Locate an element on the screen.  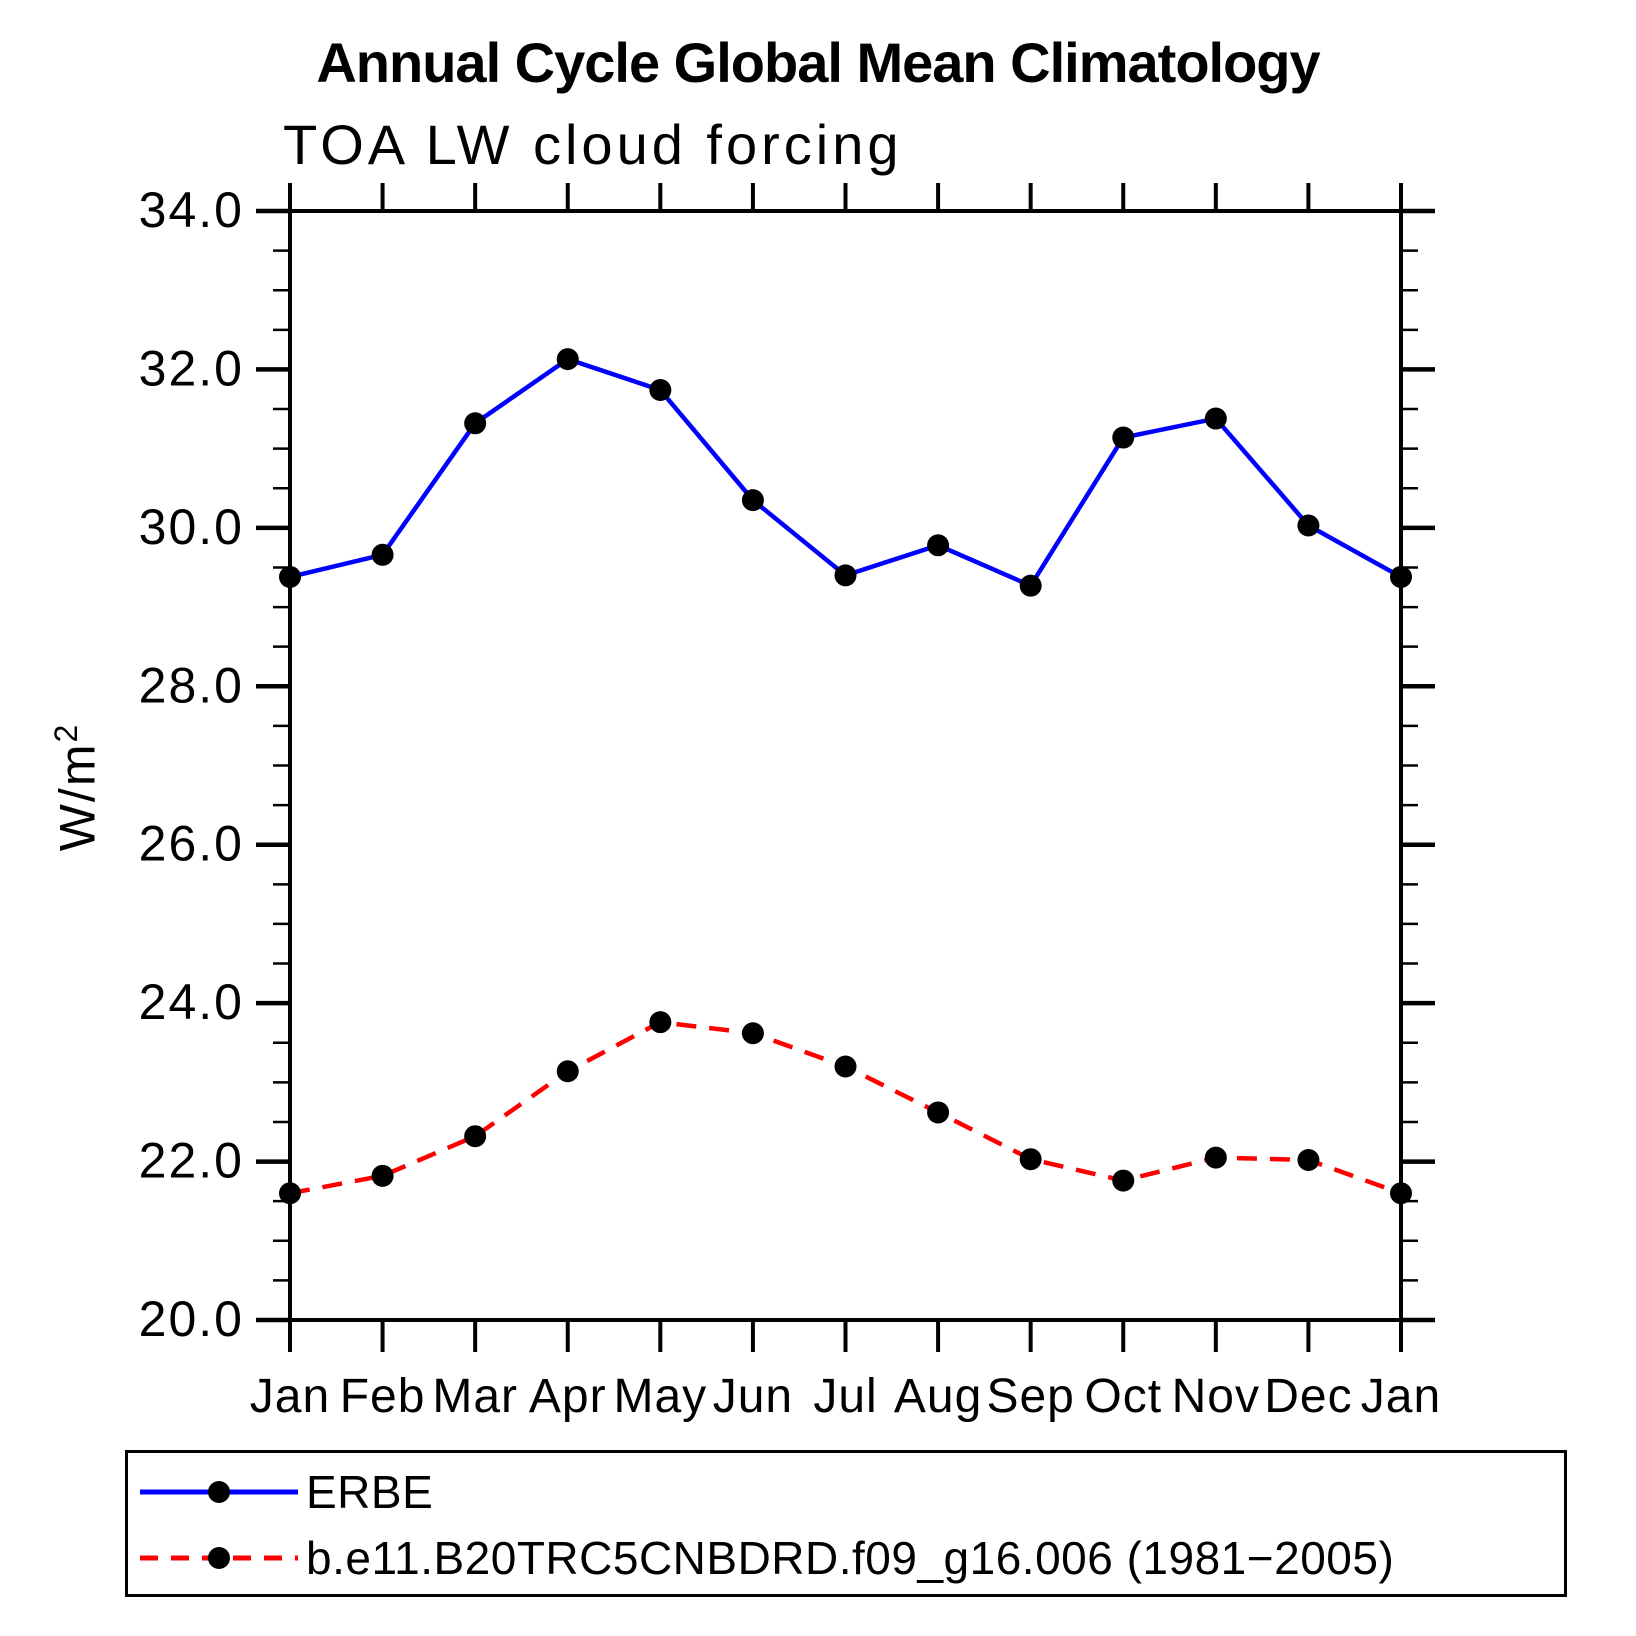
y-tick-label: 20.0 is located at coordinates (191, 1319).